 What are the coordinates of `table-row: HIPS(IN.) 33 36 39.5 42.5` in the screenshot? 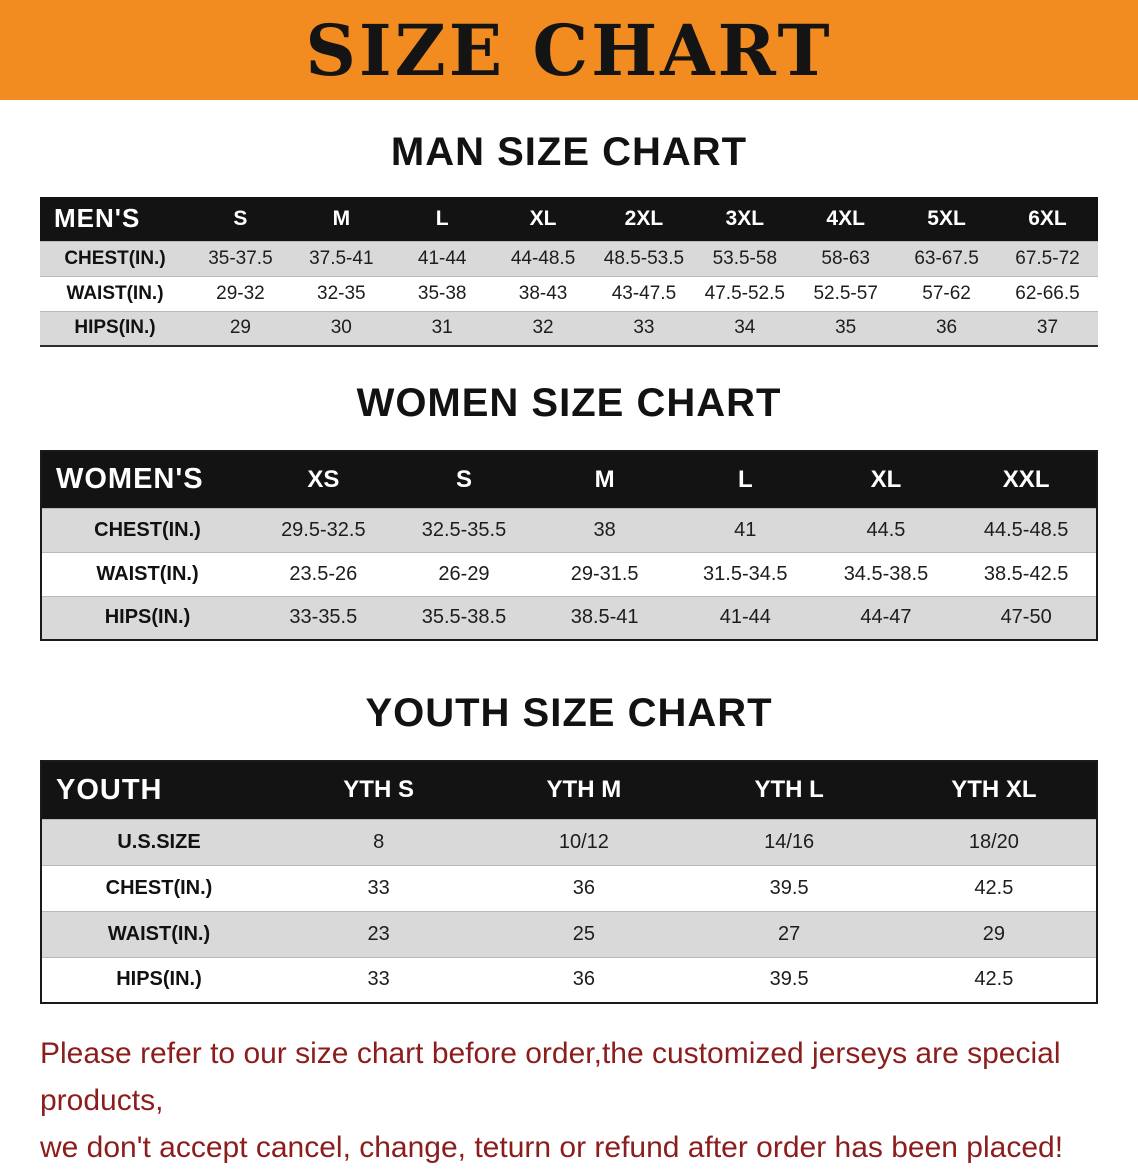 It's located at (569, 979).